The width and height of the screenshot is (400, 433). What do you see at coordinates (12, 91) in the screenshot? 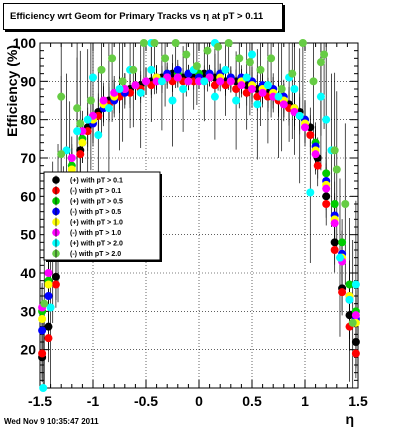
I see `y-axis-title: Efficiency (%)` at bounding box center [12, 91].